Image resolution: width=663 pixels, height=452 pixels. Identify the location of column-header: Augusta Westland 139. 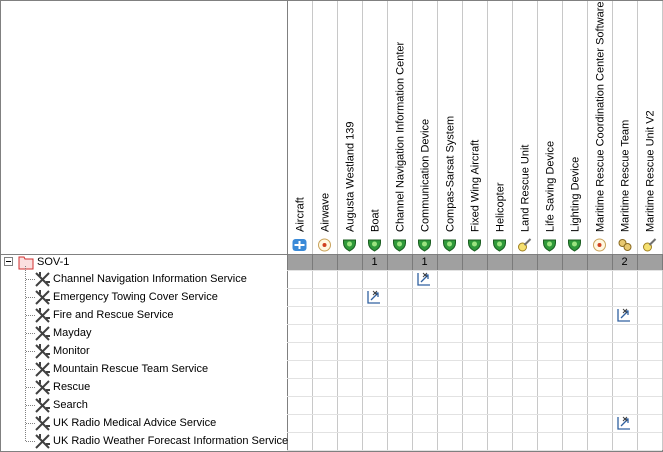
(350, 177).